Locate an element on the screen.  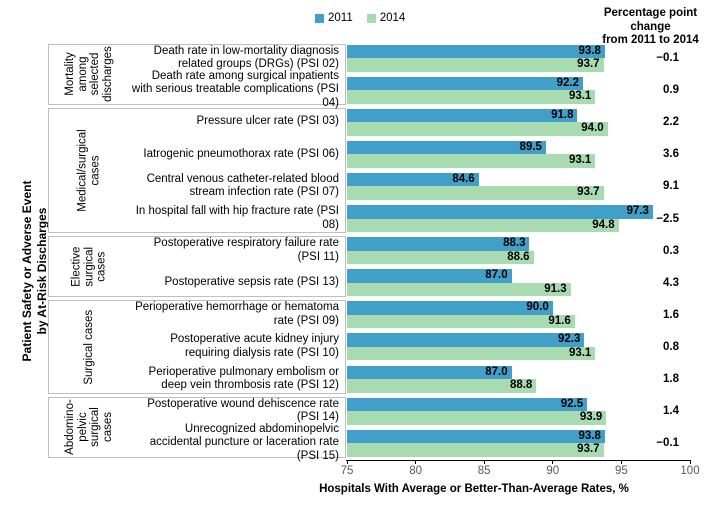
group-label-line: Medical/surgical is located at coordinates (82, 170).